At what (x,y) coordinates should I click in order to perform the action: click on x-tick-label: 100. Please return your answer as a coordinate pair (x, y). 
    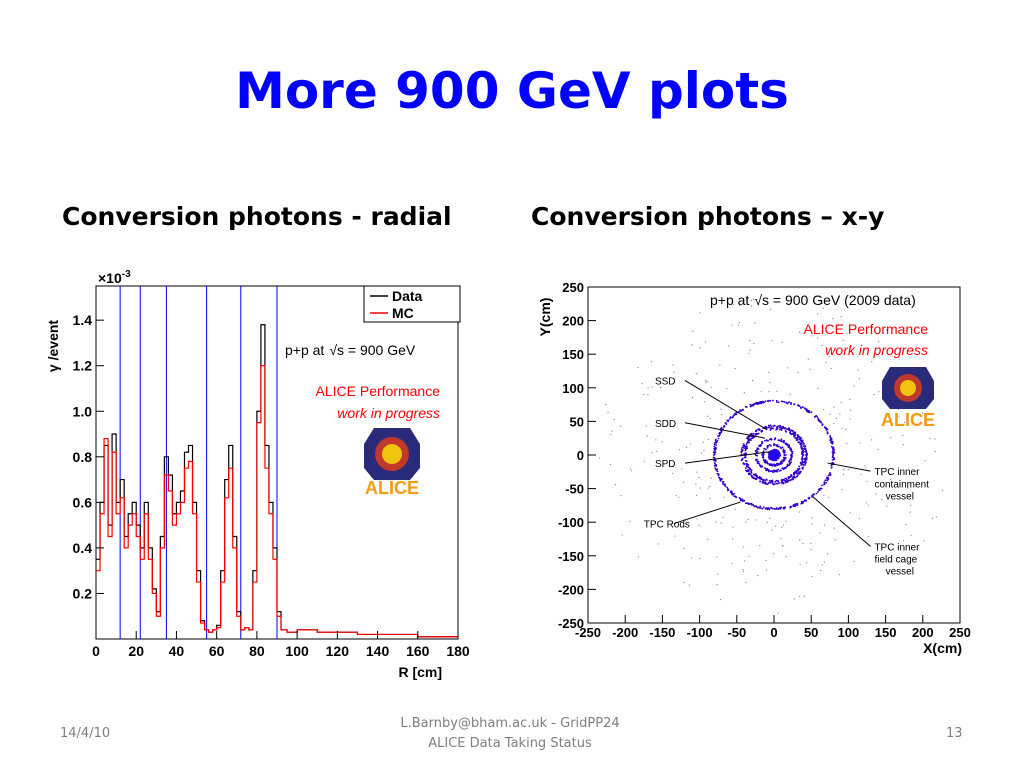
    Looking at the image, I should click on (849, 632).